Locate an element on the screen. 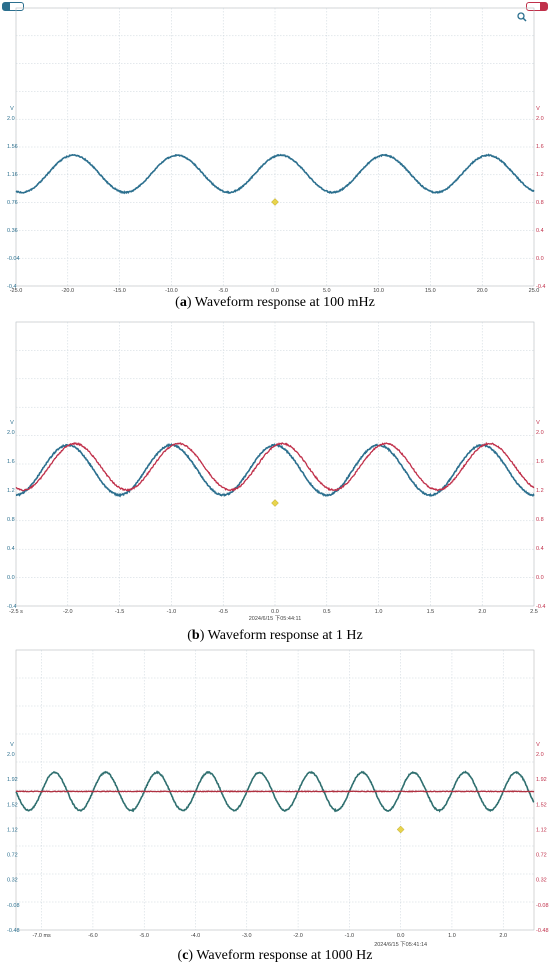  caption-a: (a) Waveform response at 100 mHz is located at coordinates (275, 303).